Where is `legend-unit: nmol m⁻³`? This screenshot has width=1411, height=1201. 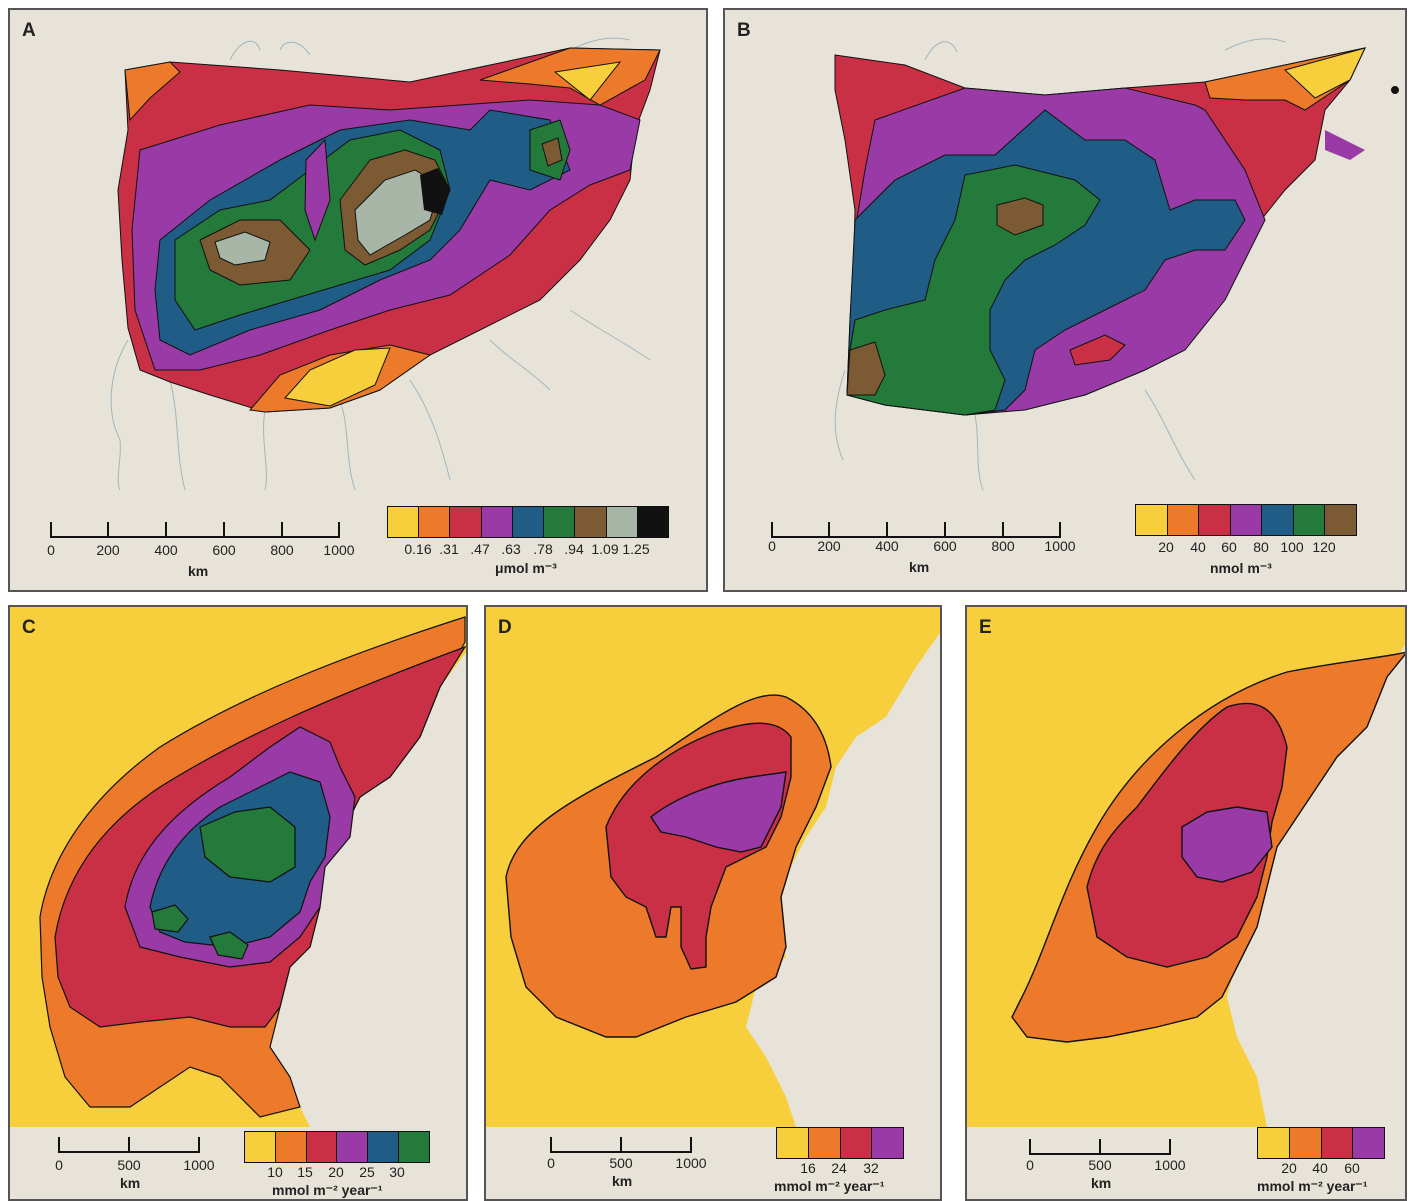
legend-unit: nmol m⁻³ is located at coordinates (1241, 568).